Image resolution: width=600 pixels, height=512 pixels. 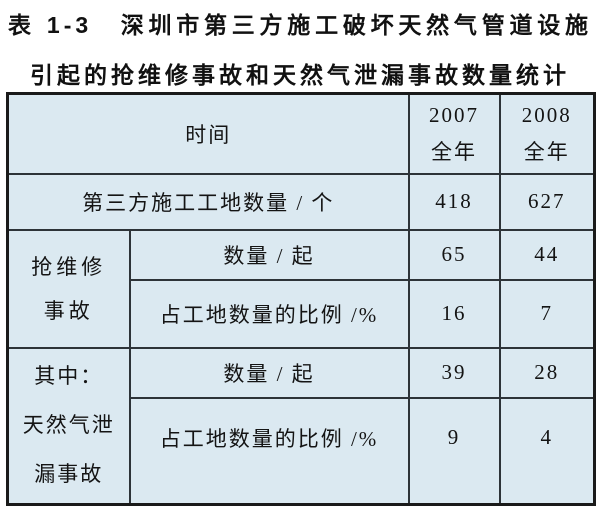 What do you see at coordinates (300, 25) in the screenshot?
I see `table-caption-line1: 表 1-3 深圳市第三方施工破坏天然气管道设施` at bounding box center [300, 25].